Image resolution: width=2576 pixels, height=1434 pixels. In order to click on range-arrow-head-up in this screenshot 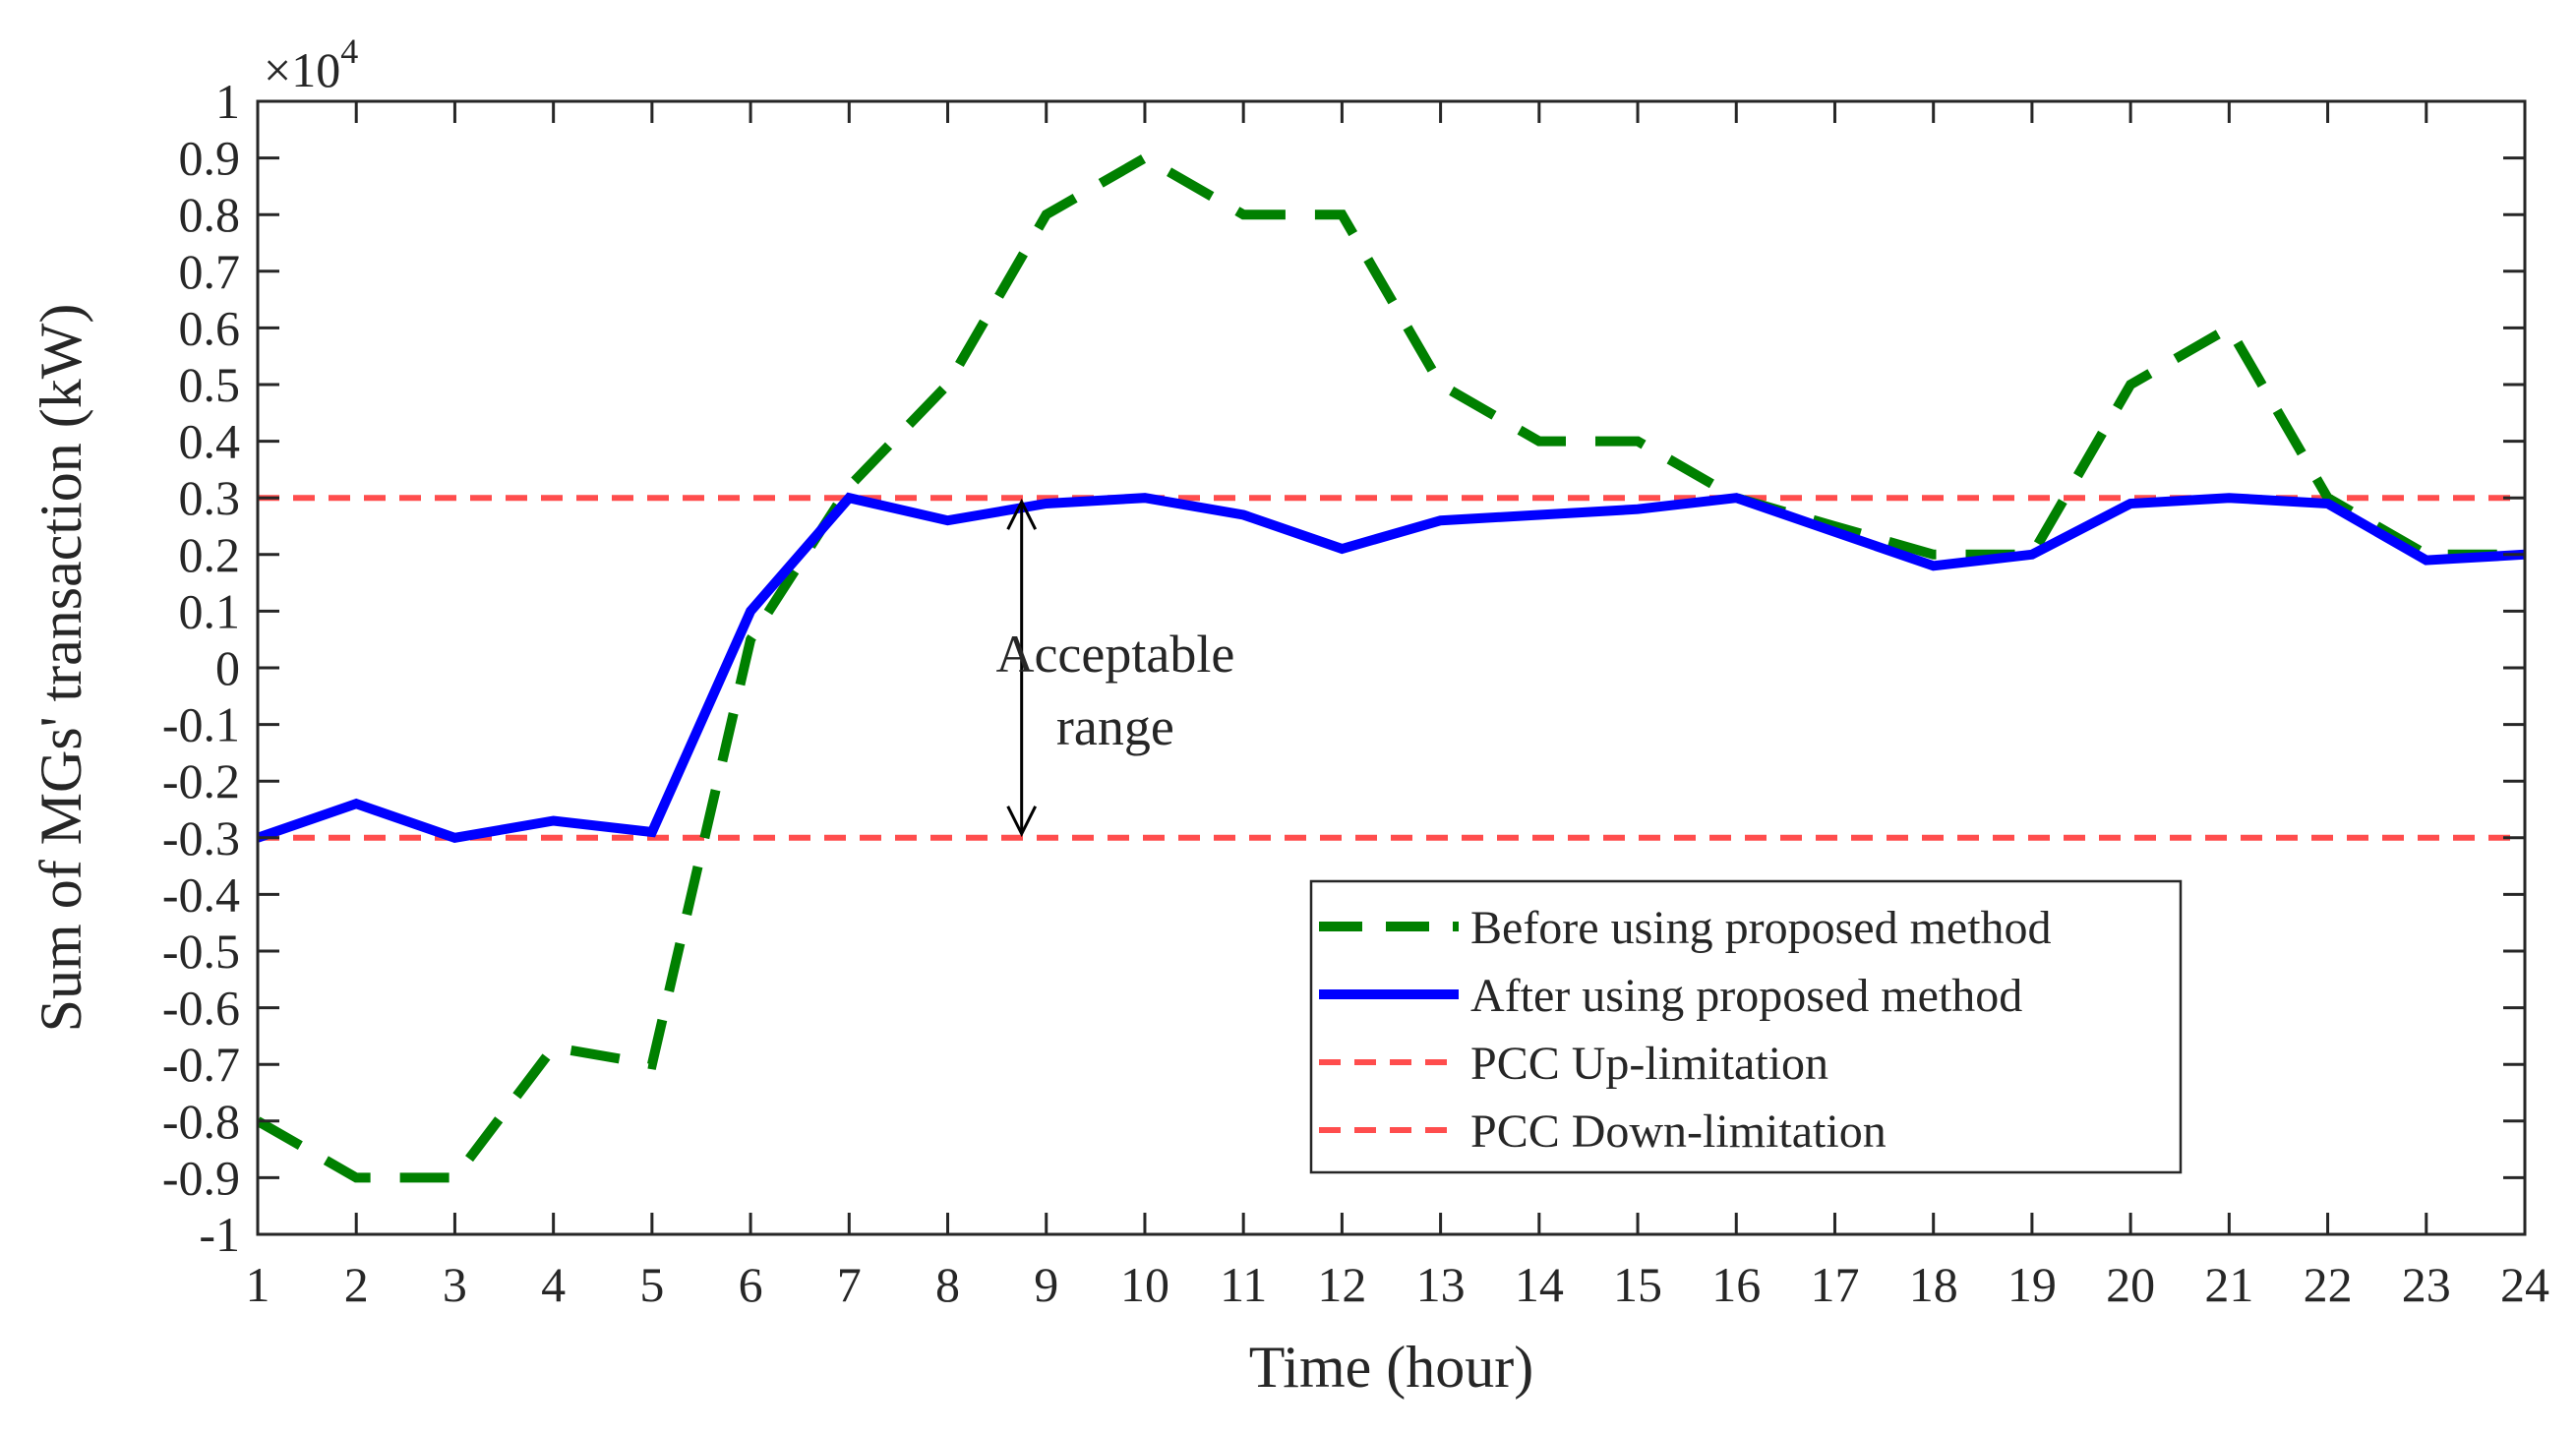, I will do `click(1022, 514)`.